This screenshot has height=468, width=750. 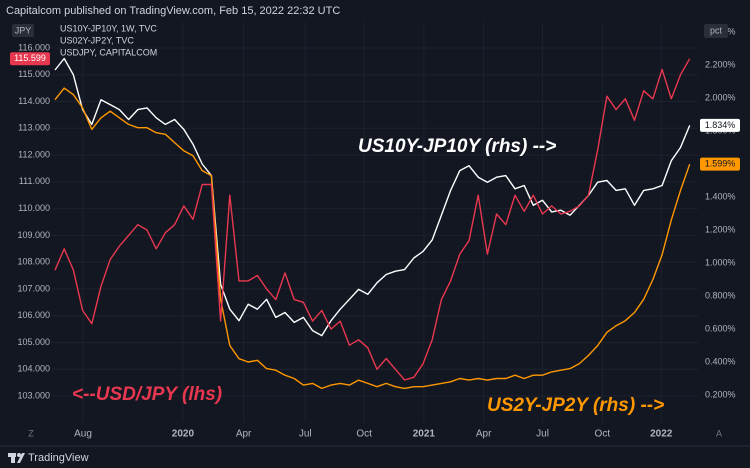 I want to click on y2-tick-label: 1.000%, so click(x=720, y=262).